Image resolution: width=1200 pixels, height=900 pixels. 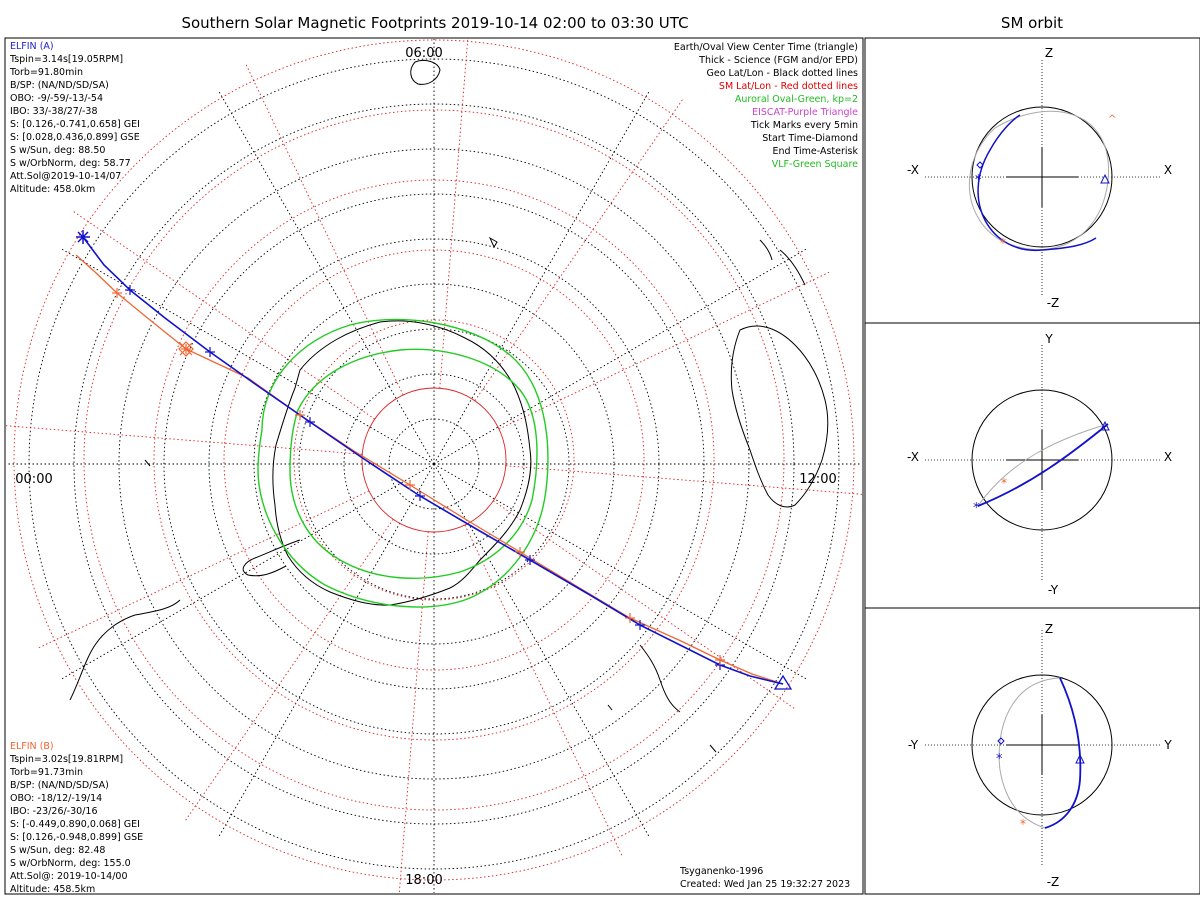 I want to click on legend-item: SM Lat/Lon - Red dotted lines, so click(x=788, y=86).